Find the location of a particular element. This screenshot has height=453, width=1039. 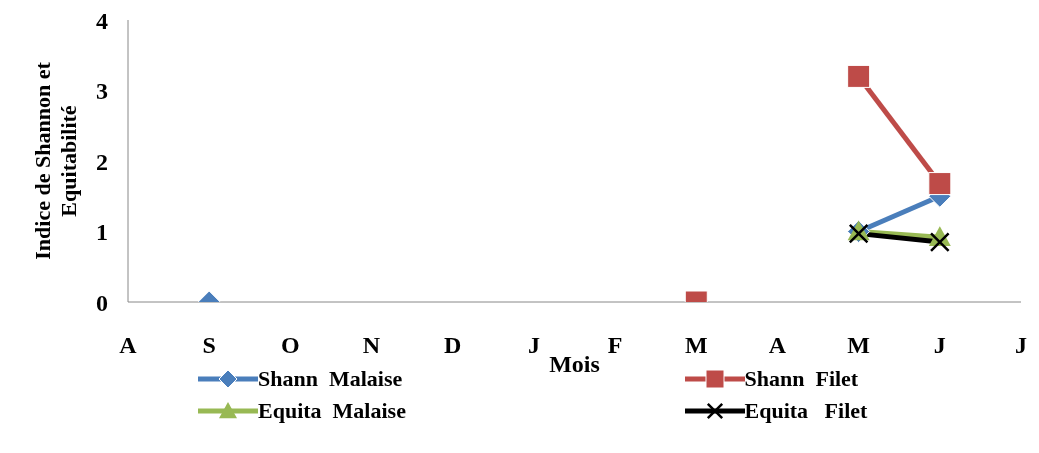

y-tick-label: 3 is located at coordinates (102, 91).